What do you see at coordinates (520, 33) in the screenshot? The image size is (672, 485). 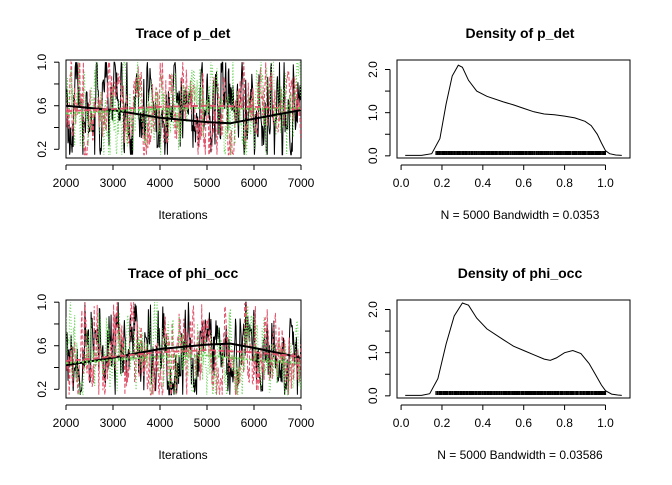 I see `chart-title: Density of p_det` at bounding box center [520, 33].